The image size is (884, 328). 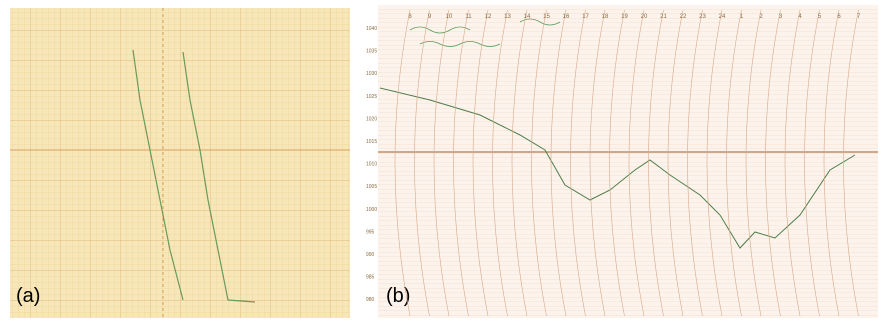 What do you see at coordinates (644, 17) in the screenshot?
I see `hour-label: 20` at bounding box center [644, 17].